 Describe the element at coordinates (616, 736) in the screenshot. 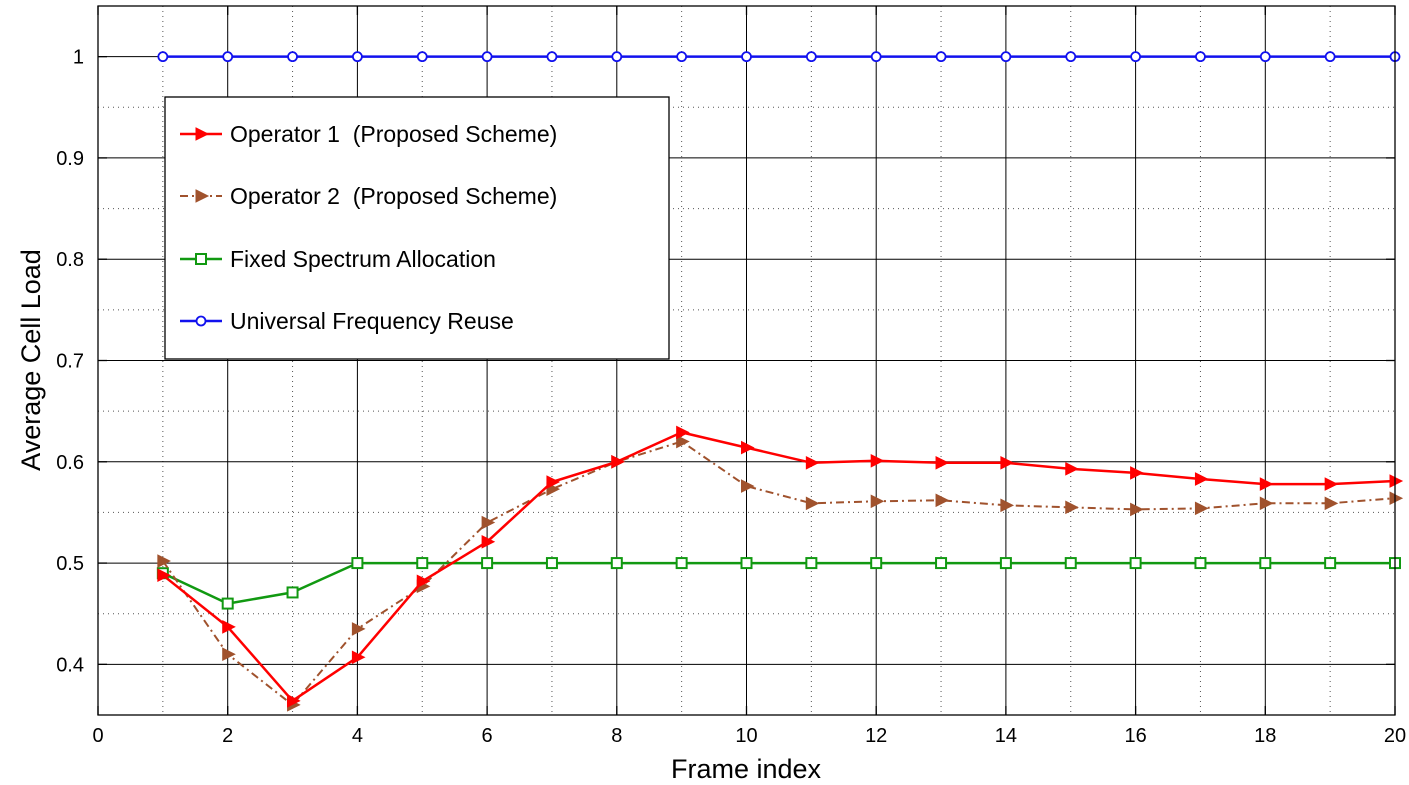

I see `x-tick-label: 8` at that location.